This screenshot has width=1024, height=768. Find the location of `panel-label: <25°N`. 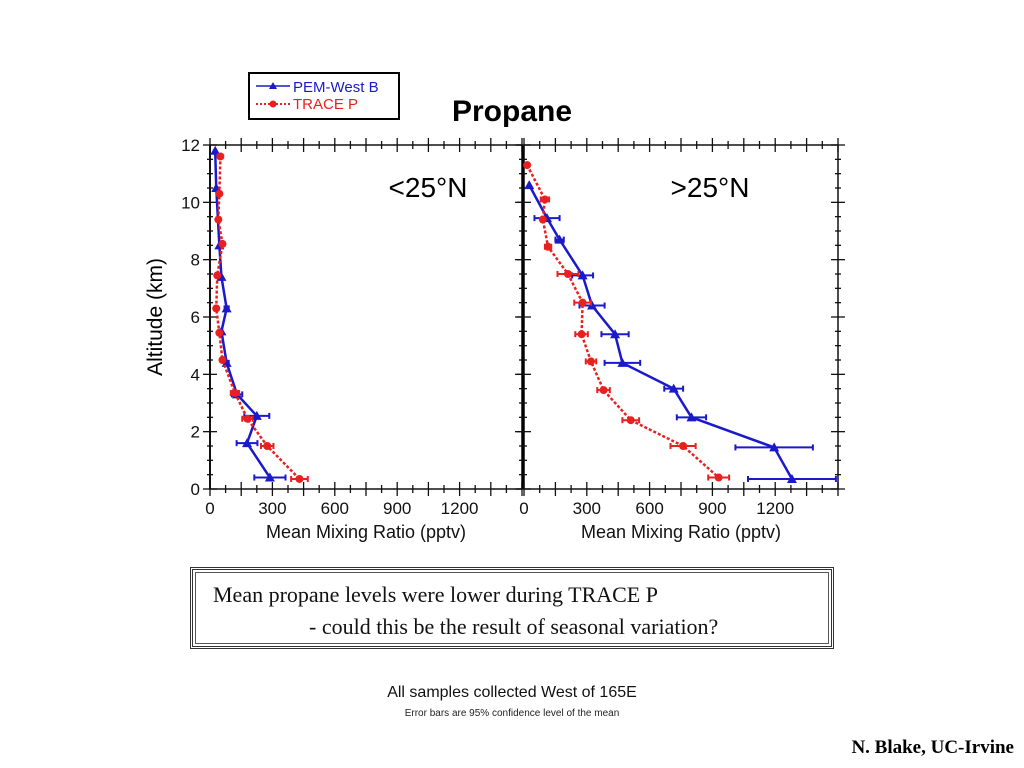

panel-label: <25°N is located at coordinates (428, 187).